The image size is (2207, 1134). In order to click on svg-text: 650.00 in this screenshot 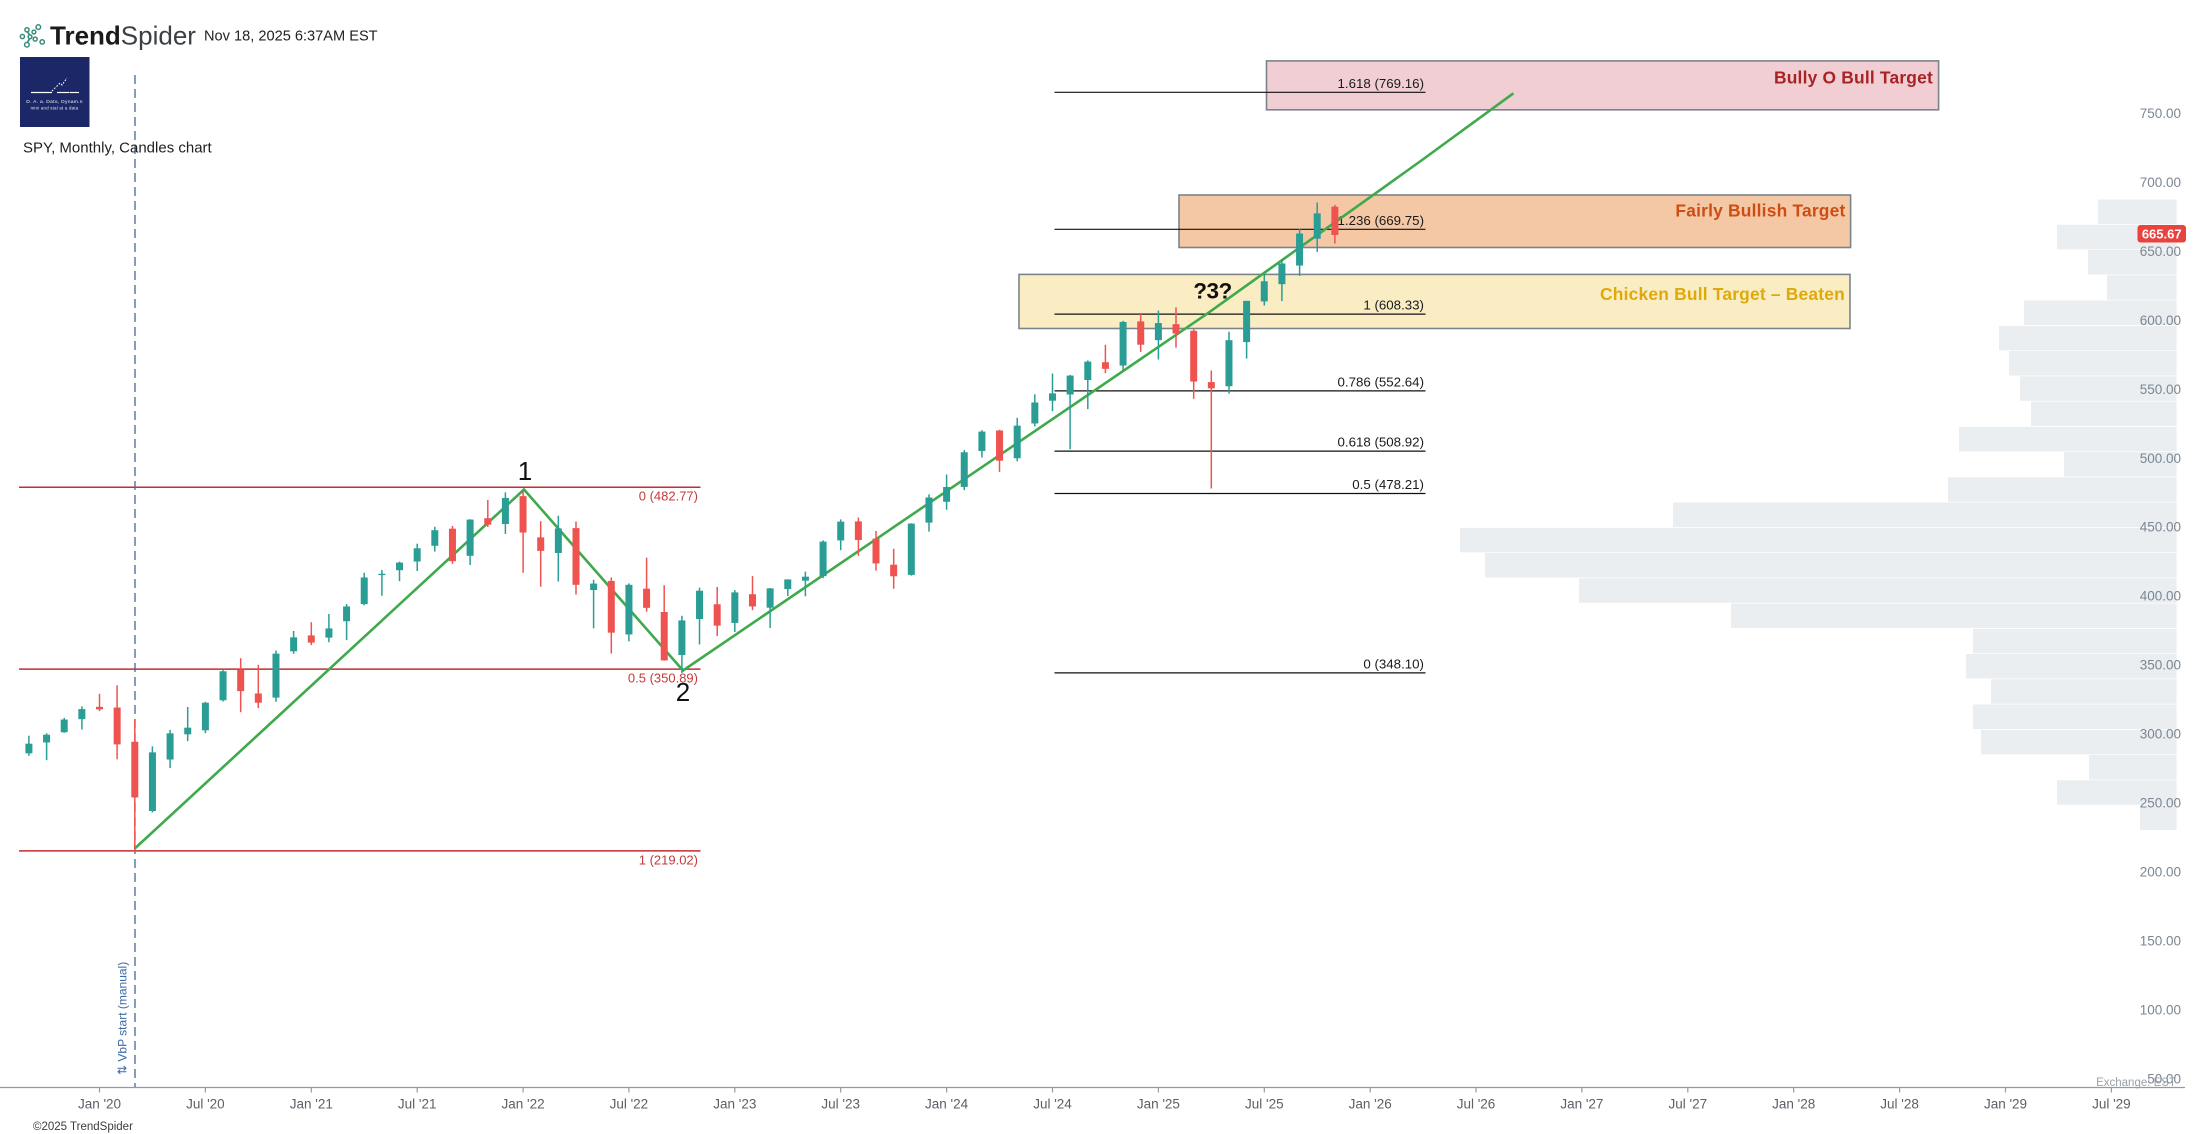, I will do `click(2160, 251)`.